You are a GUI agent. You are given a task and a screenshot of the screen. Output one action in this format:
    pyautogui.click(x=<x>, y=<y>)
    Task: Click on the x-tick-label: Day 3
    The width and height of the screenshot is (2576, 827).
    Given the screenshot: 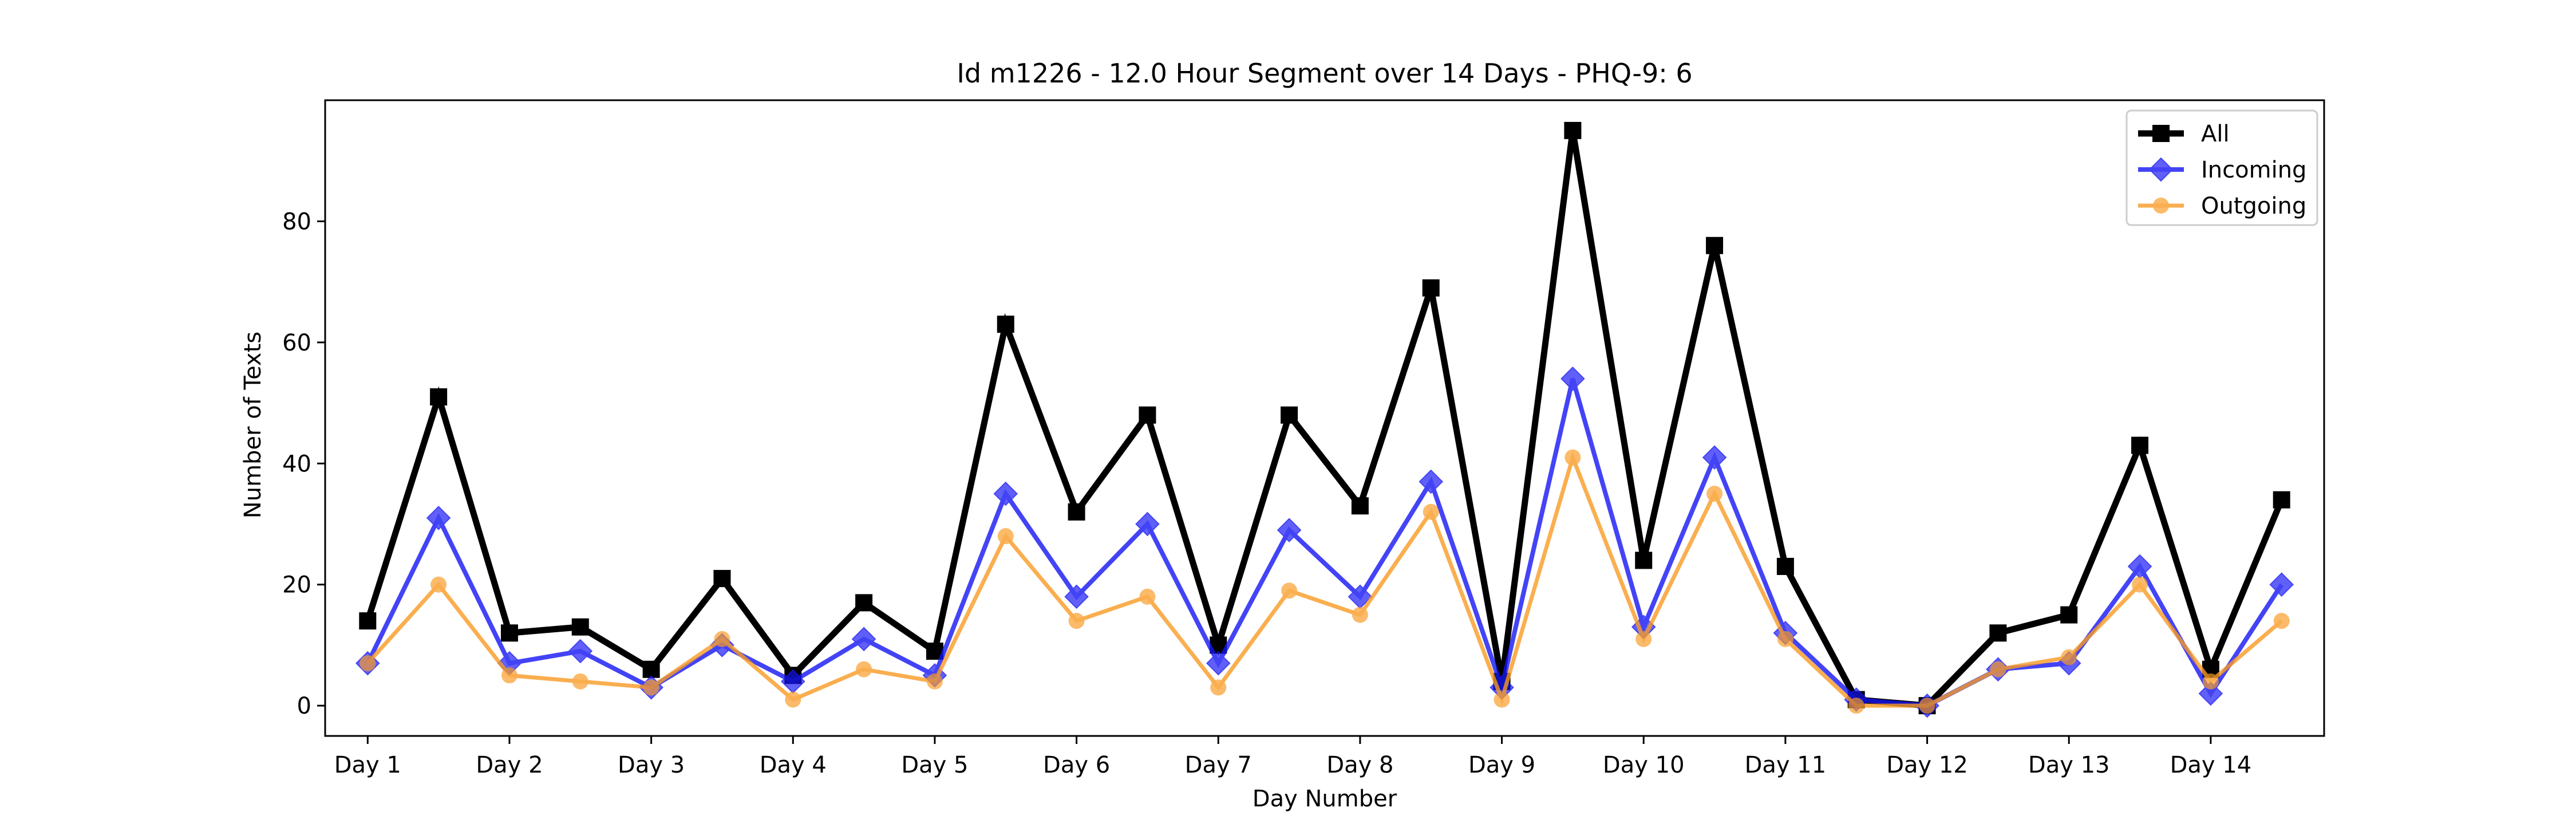 What is the action you would take?
    pyautogui.click(x=651, y=765)
    